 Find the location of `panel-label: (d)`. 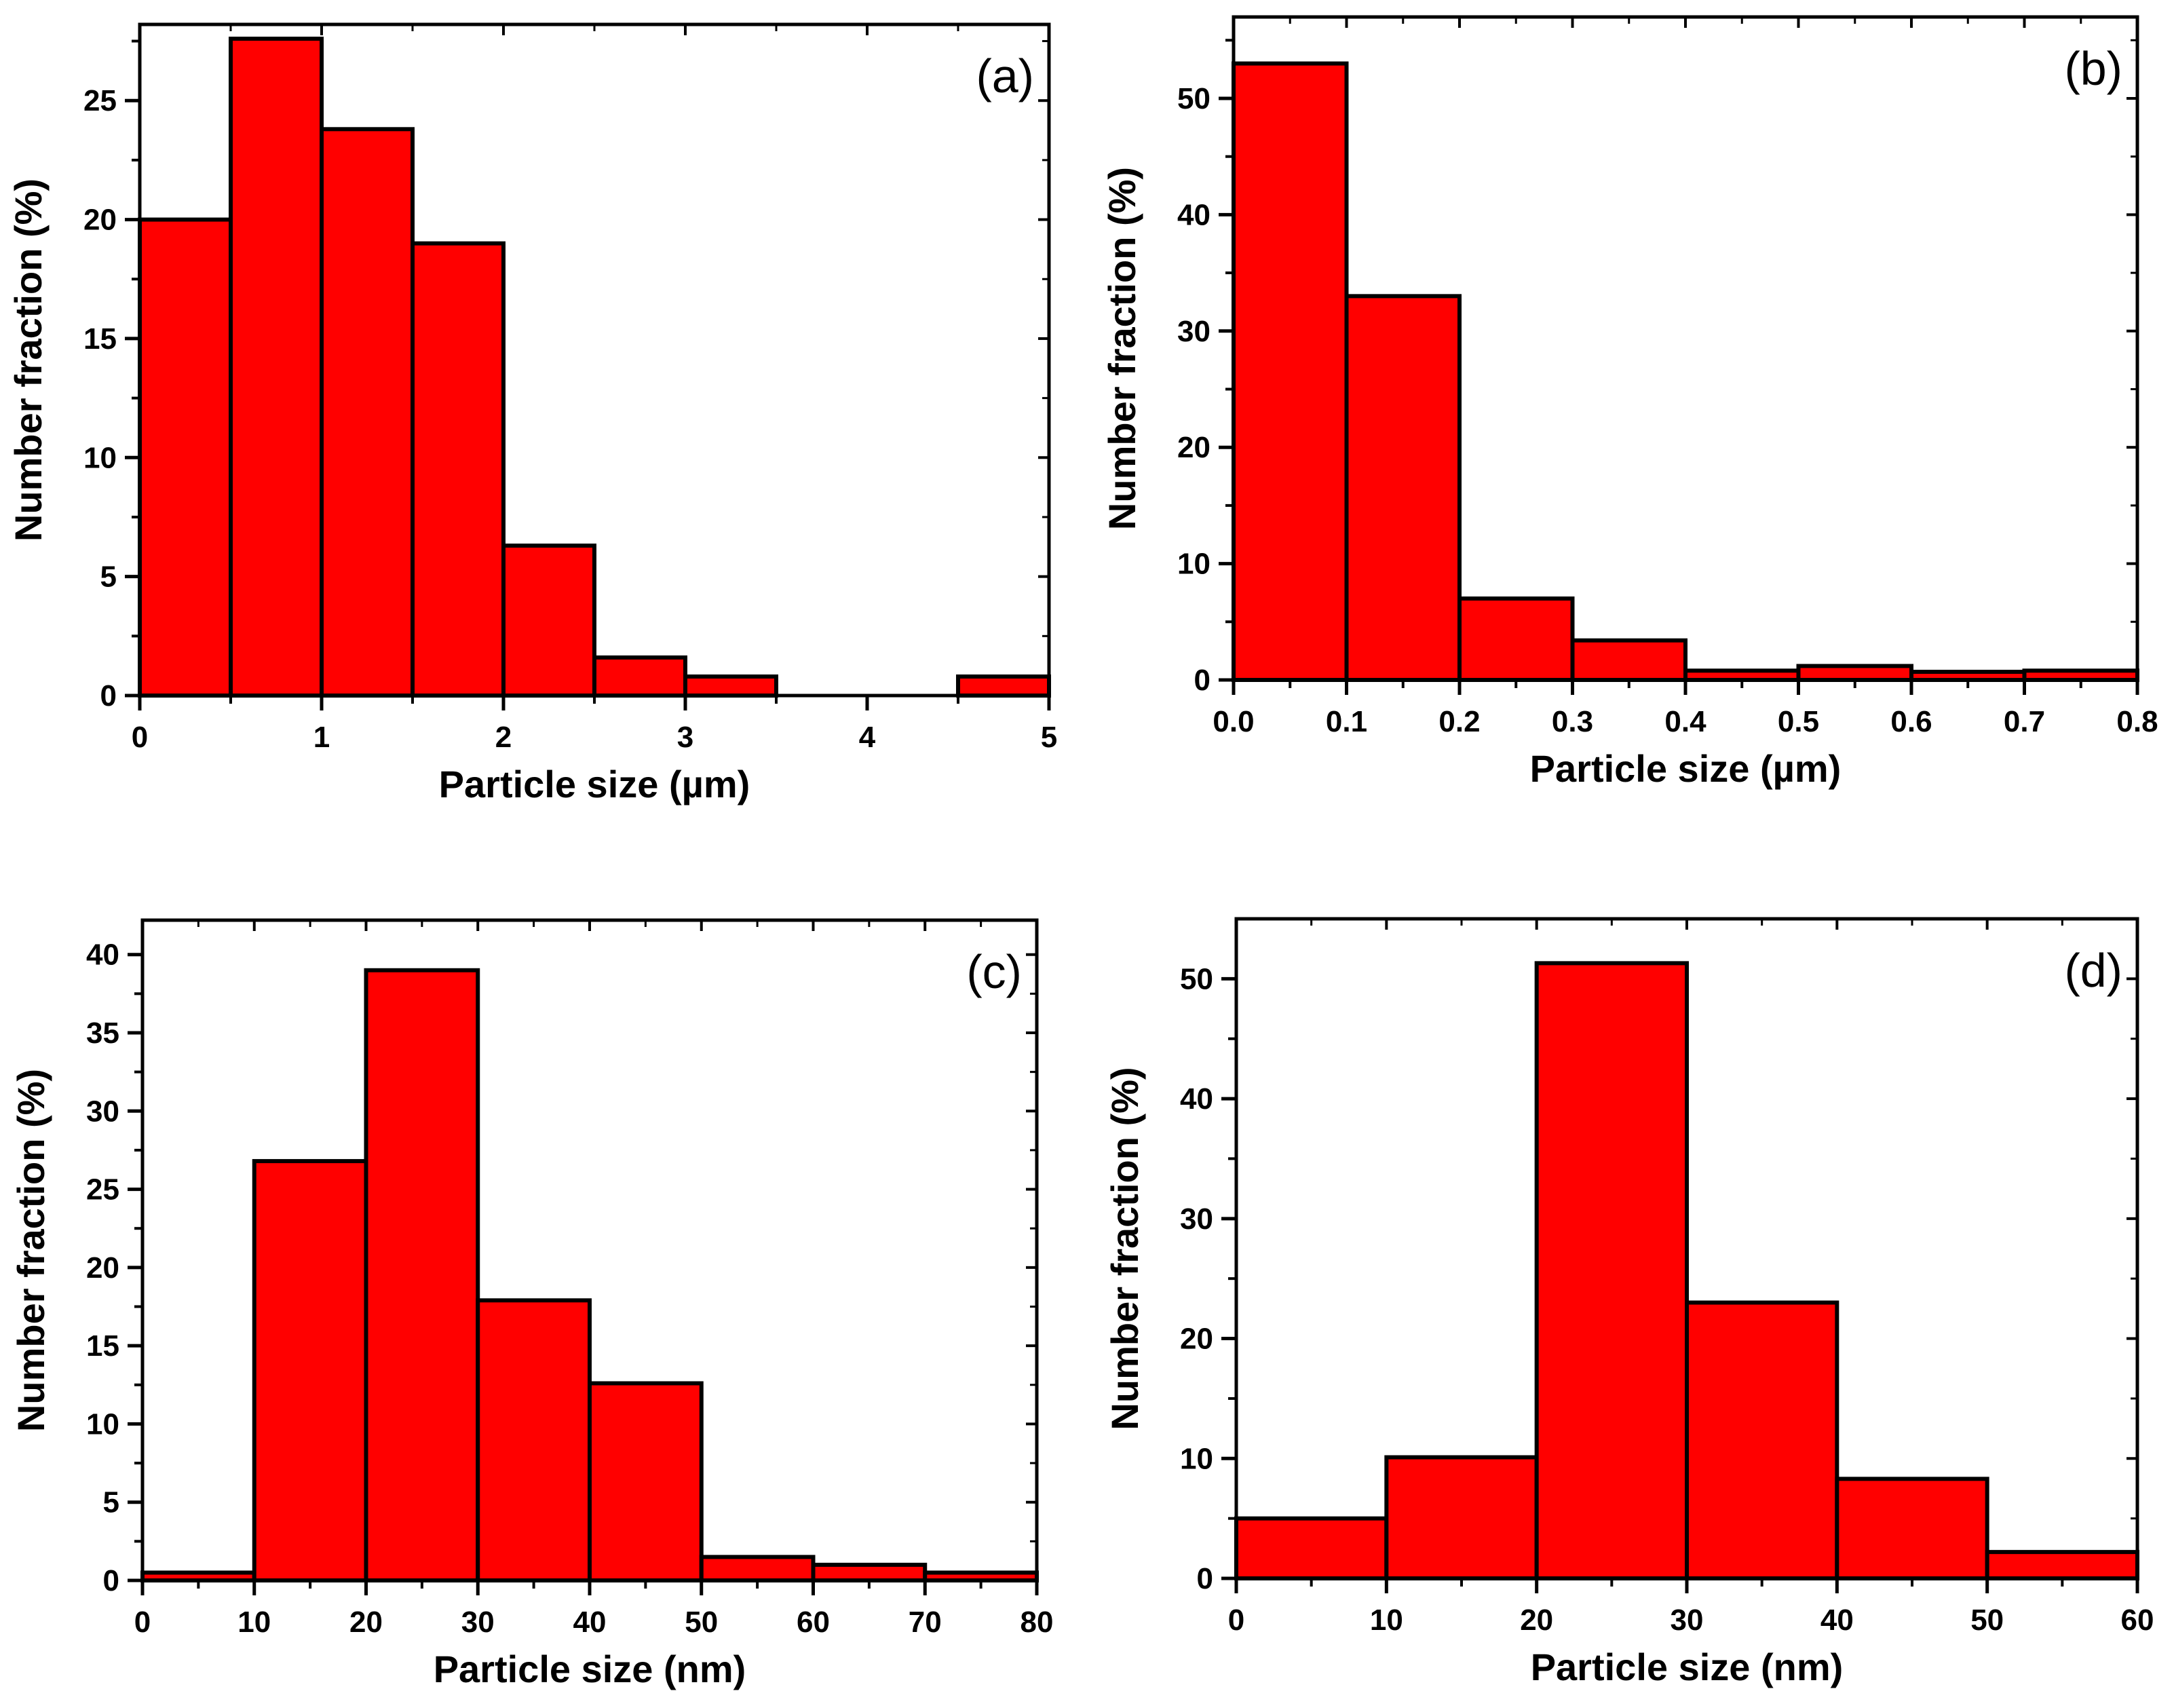

panel-label: (d) is located at coordinates (2093, 970).